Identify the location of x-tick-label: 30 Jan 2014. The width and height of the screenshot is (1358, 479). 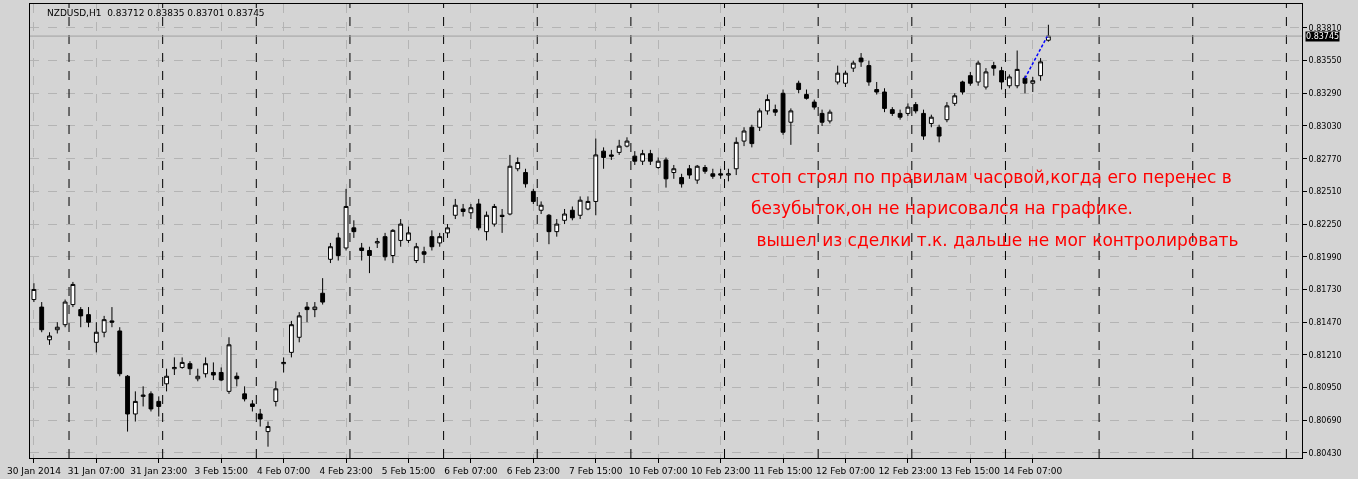
(34, 470).